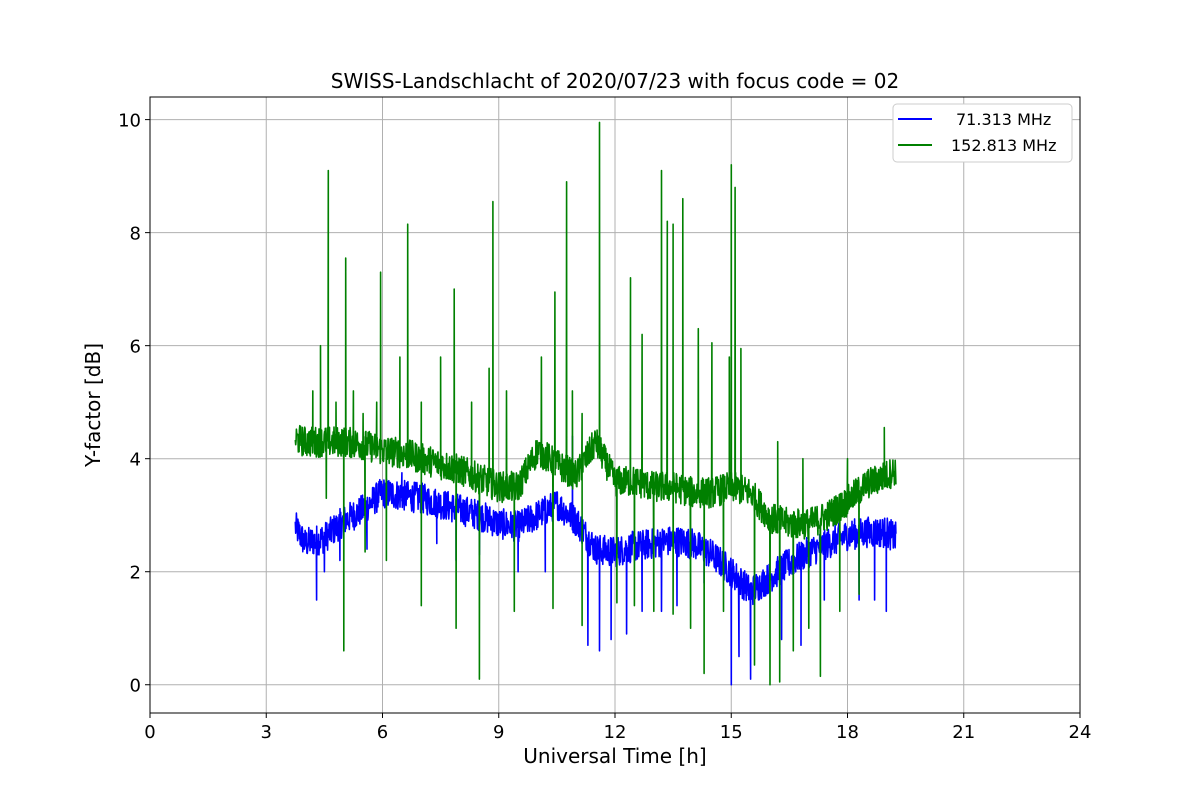 The width and height of the screenshot is (1200, 800). What do you see at coordinates (847, 732) in the screenshot?
I see `x-tick-label: 18` at bounding box center [847, 732].